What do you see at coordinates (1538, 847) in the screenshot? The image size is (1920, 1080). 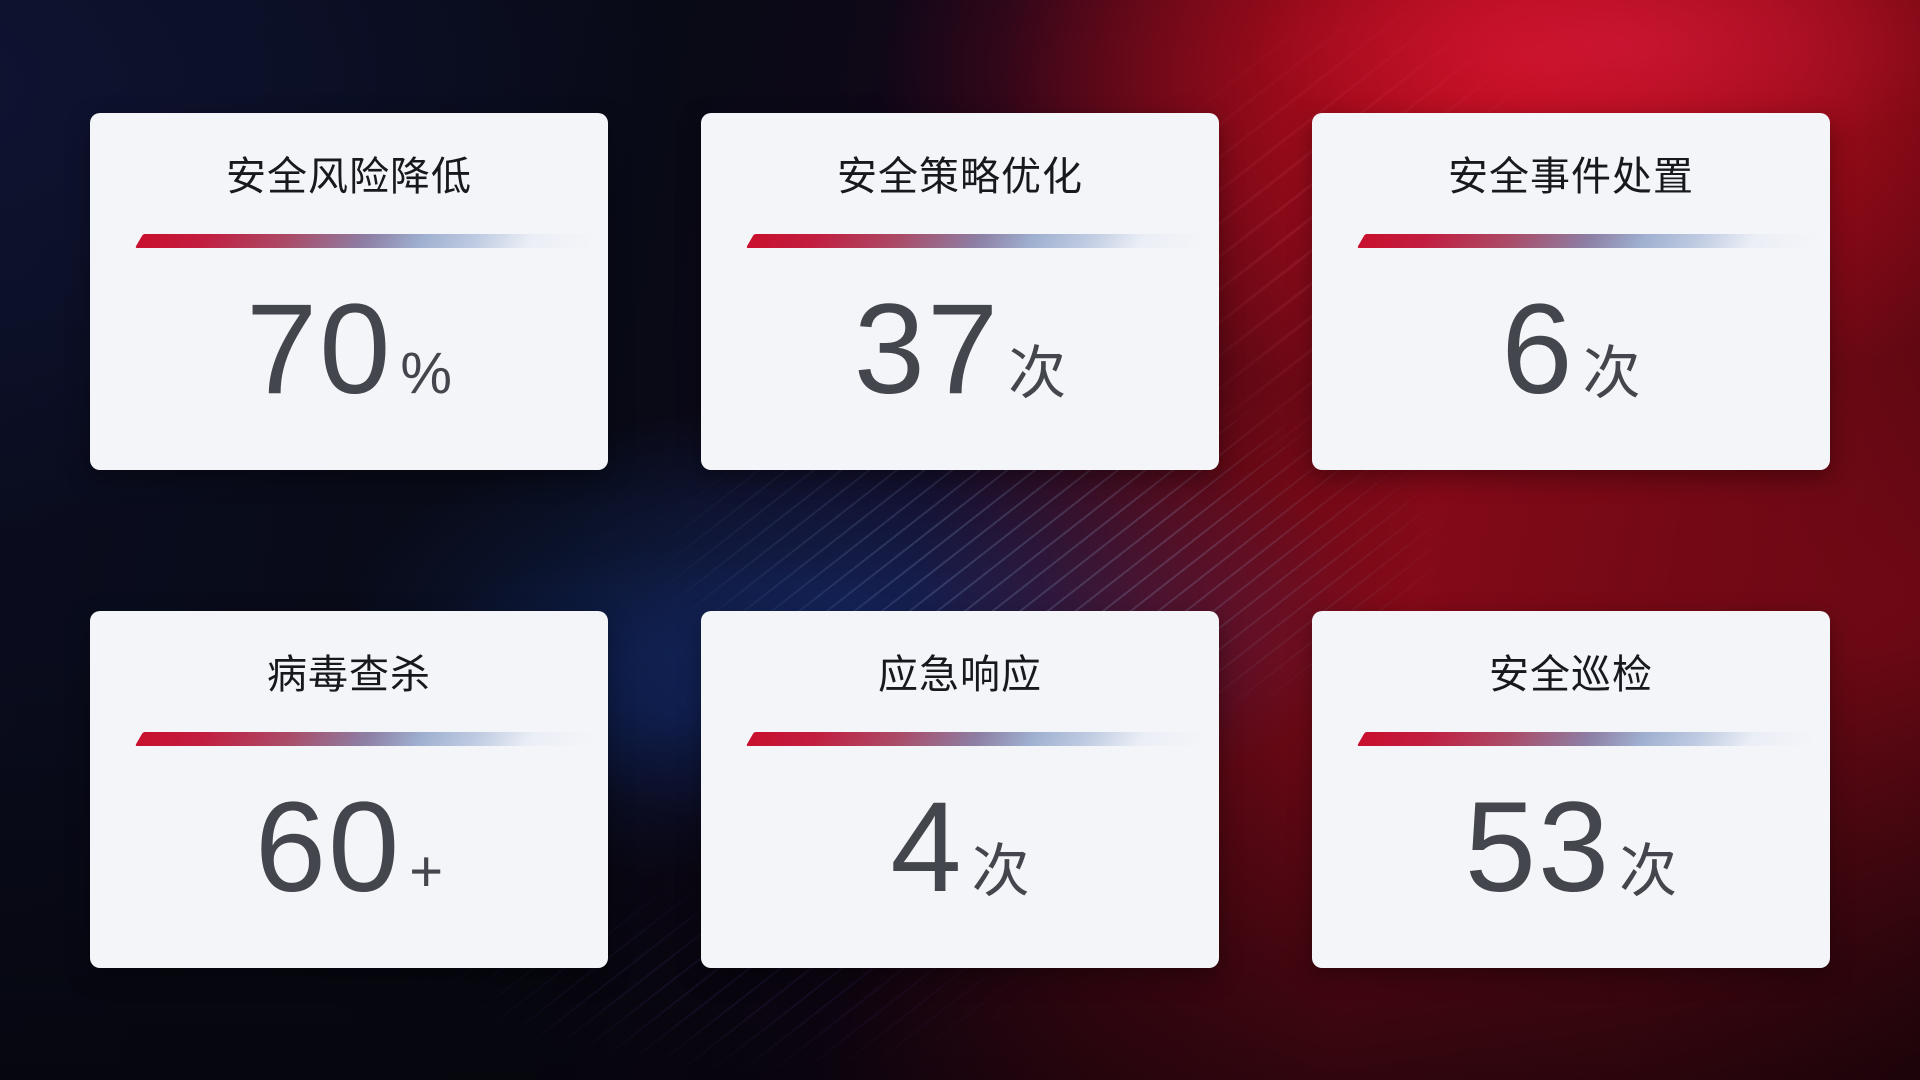 I see `stat-value: 53` at bounding box center [1538, 847].